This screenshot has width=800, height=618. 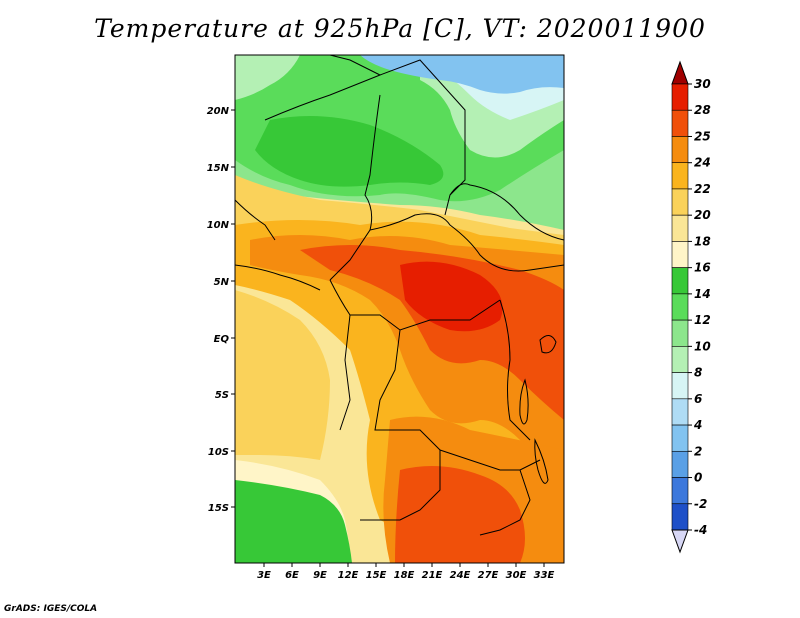 What do you see at coordinates (462, 74) in the screenshot?
I see `field-band-north-blue` at bounding box center [462, 74].